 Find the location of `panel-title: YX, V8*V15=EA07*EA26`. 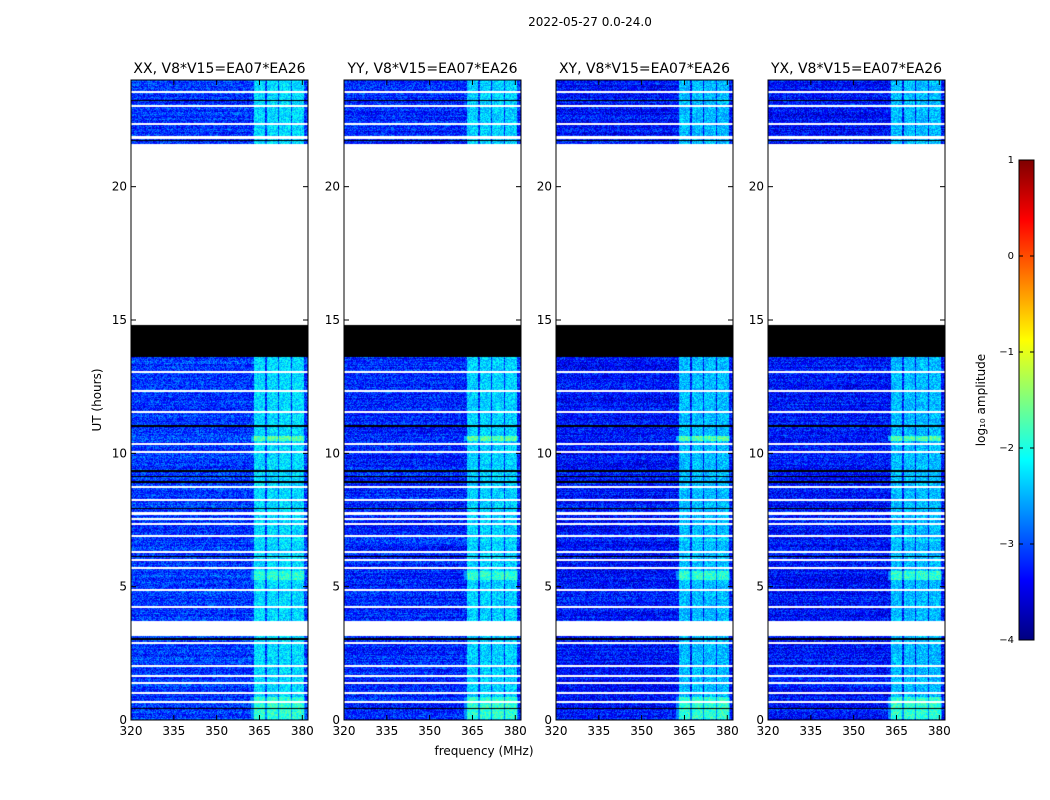

panel-title: YX, V8*V15=EA07*EA26 is located at coordinates (856, 69).